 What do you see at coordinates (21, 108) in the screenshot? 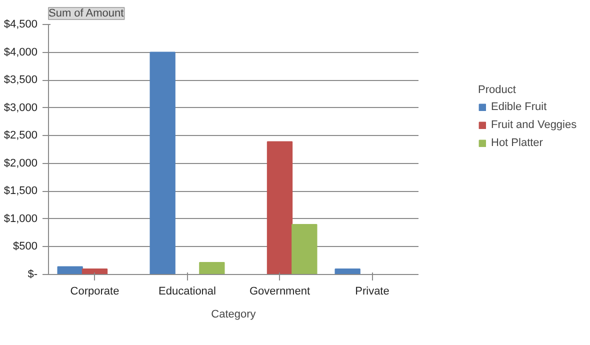
I see `y-tick-label: $3,000` at bounding box center [21, 108].